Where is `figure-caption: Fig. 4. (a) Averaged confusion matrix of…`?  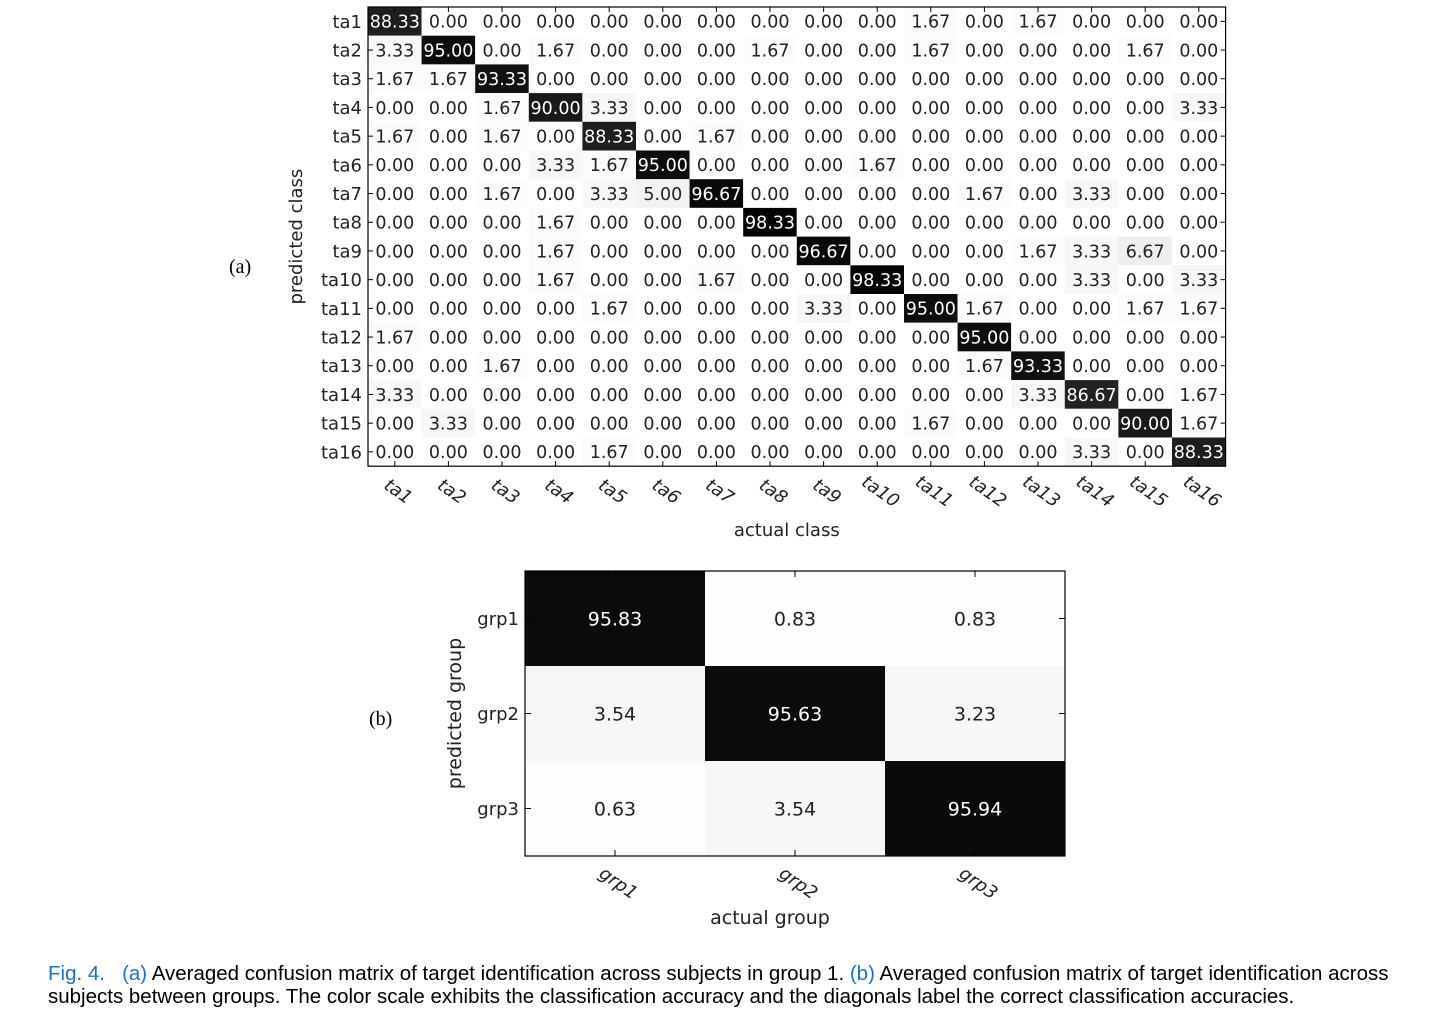
figure-caption: Fig. 4. (a) Averaged confusion matrix of… is located at coordinates (740, 985).